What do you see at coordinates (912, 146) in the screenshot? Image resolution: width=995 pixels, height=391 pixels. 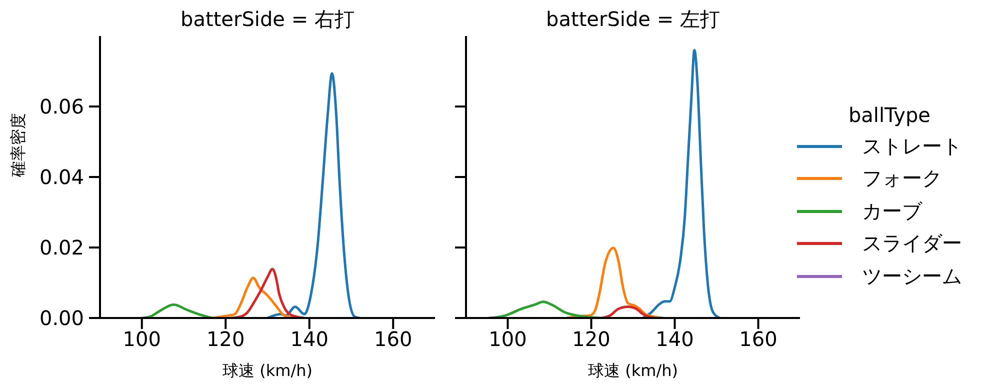 I see `legend-label: ストレート` at bounding box center [912, 146].